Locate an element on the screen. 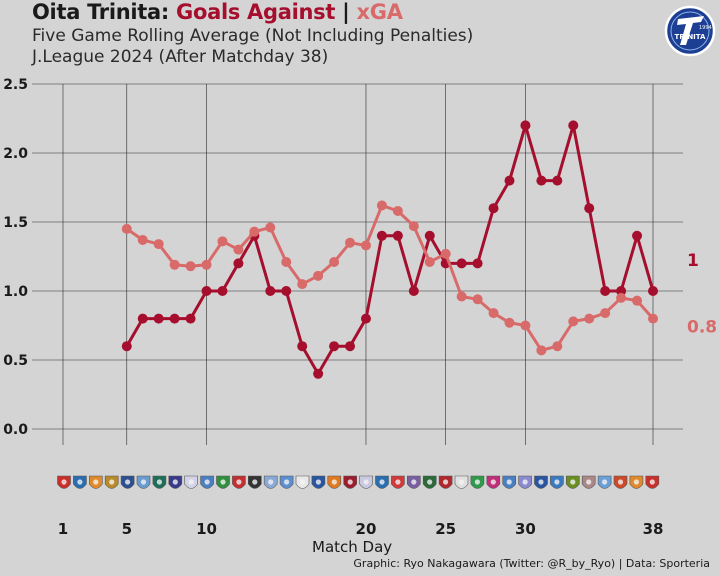 The width and height of the screenshot is (720, 576). x-tick-label: 25 is located at coordinates (445, 529).